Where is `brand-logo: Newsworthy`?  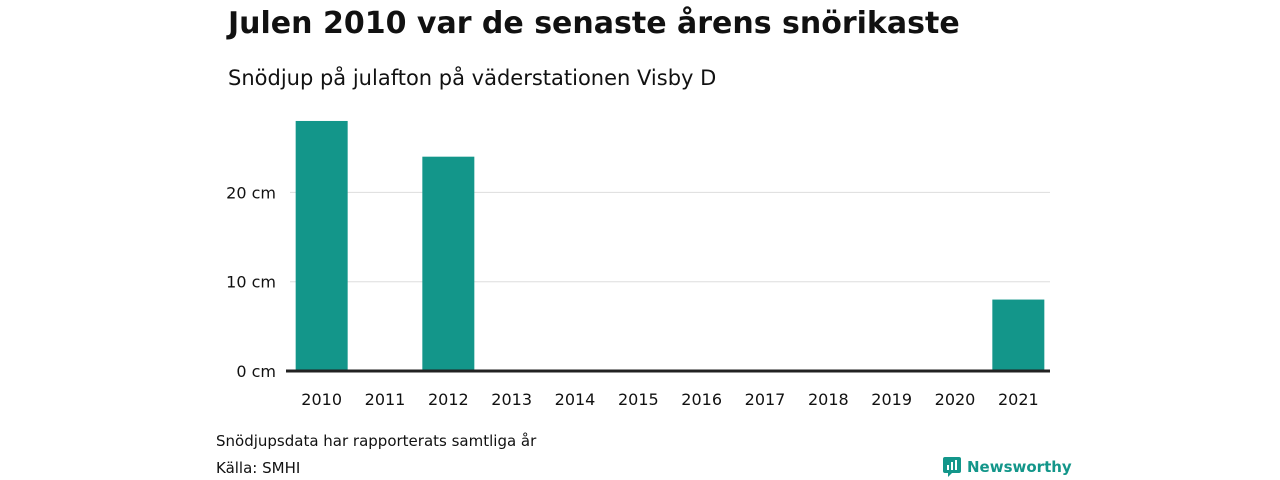
brand-logo: Newsworthy is located at coordinates (1007, 467).